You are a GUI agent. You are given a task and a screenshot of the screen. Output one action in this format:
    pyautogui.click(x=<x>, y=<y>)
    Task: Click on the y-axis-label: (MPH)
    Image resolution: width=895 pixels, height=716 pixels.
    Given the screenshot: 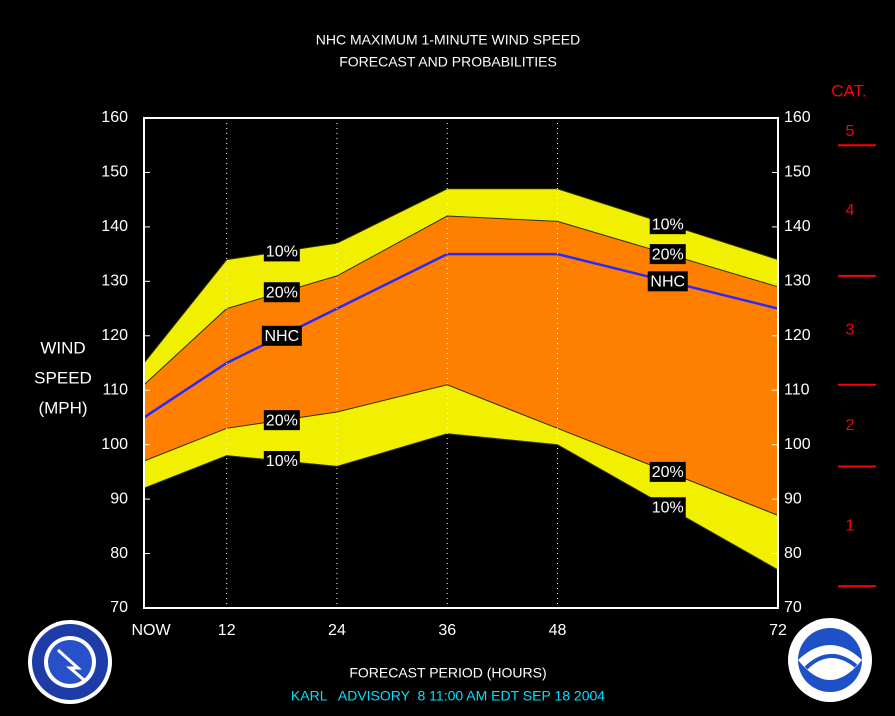 What is the action you would take?
    pyautogui.click(x=62, y=407)
    